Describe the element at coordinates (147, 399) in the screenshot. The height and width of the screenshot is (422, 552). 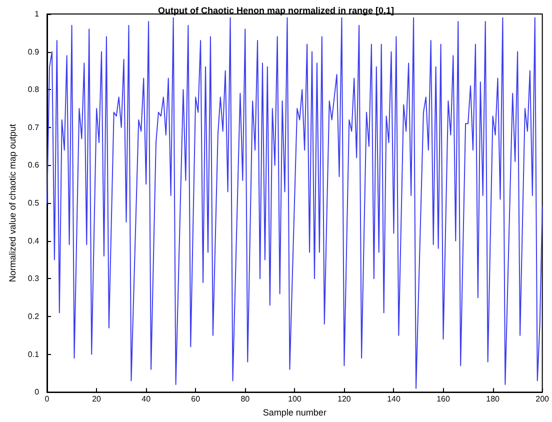
I see `x-tick-label: 40` at that location.